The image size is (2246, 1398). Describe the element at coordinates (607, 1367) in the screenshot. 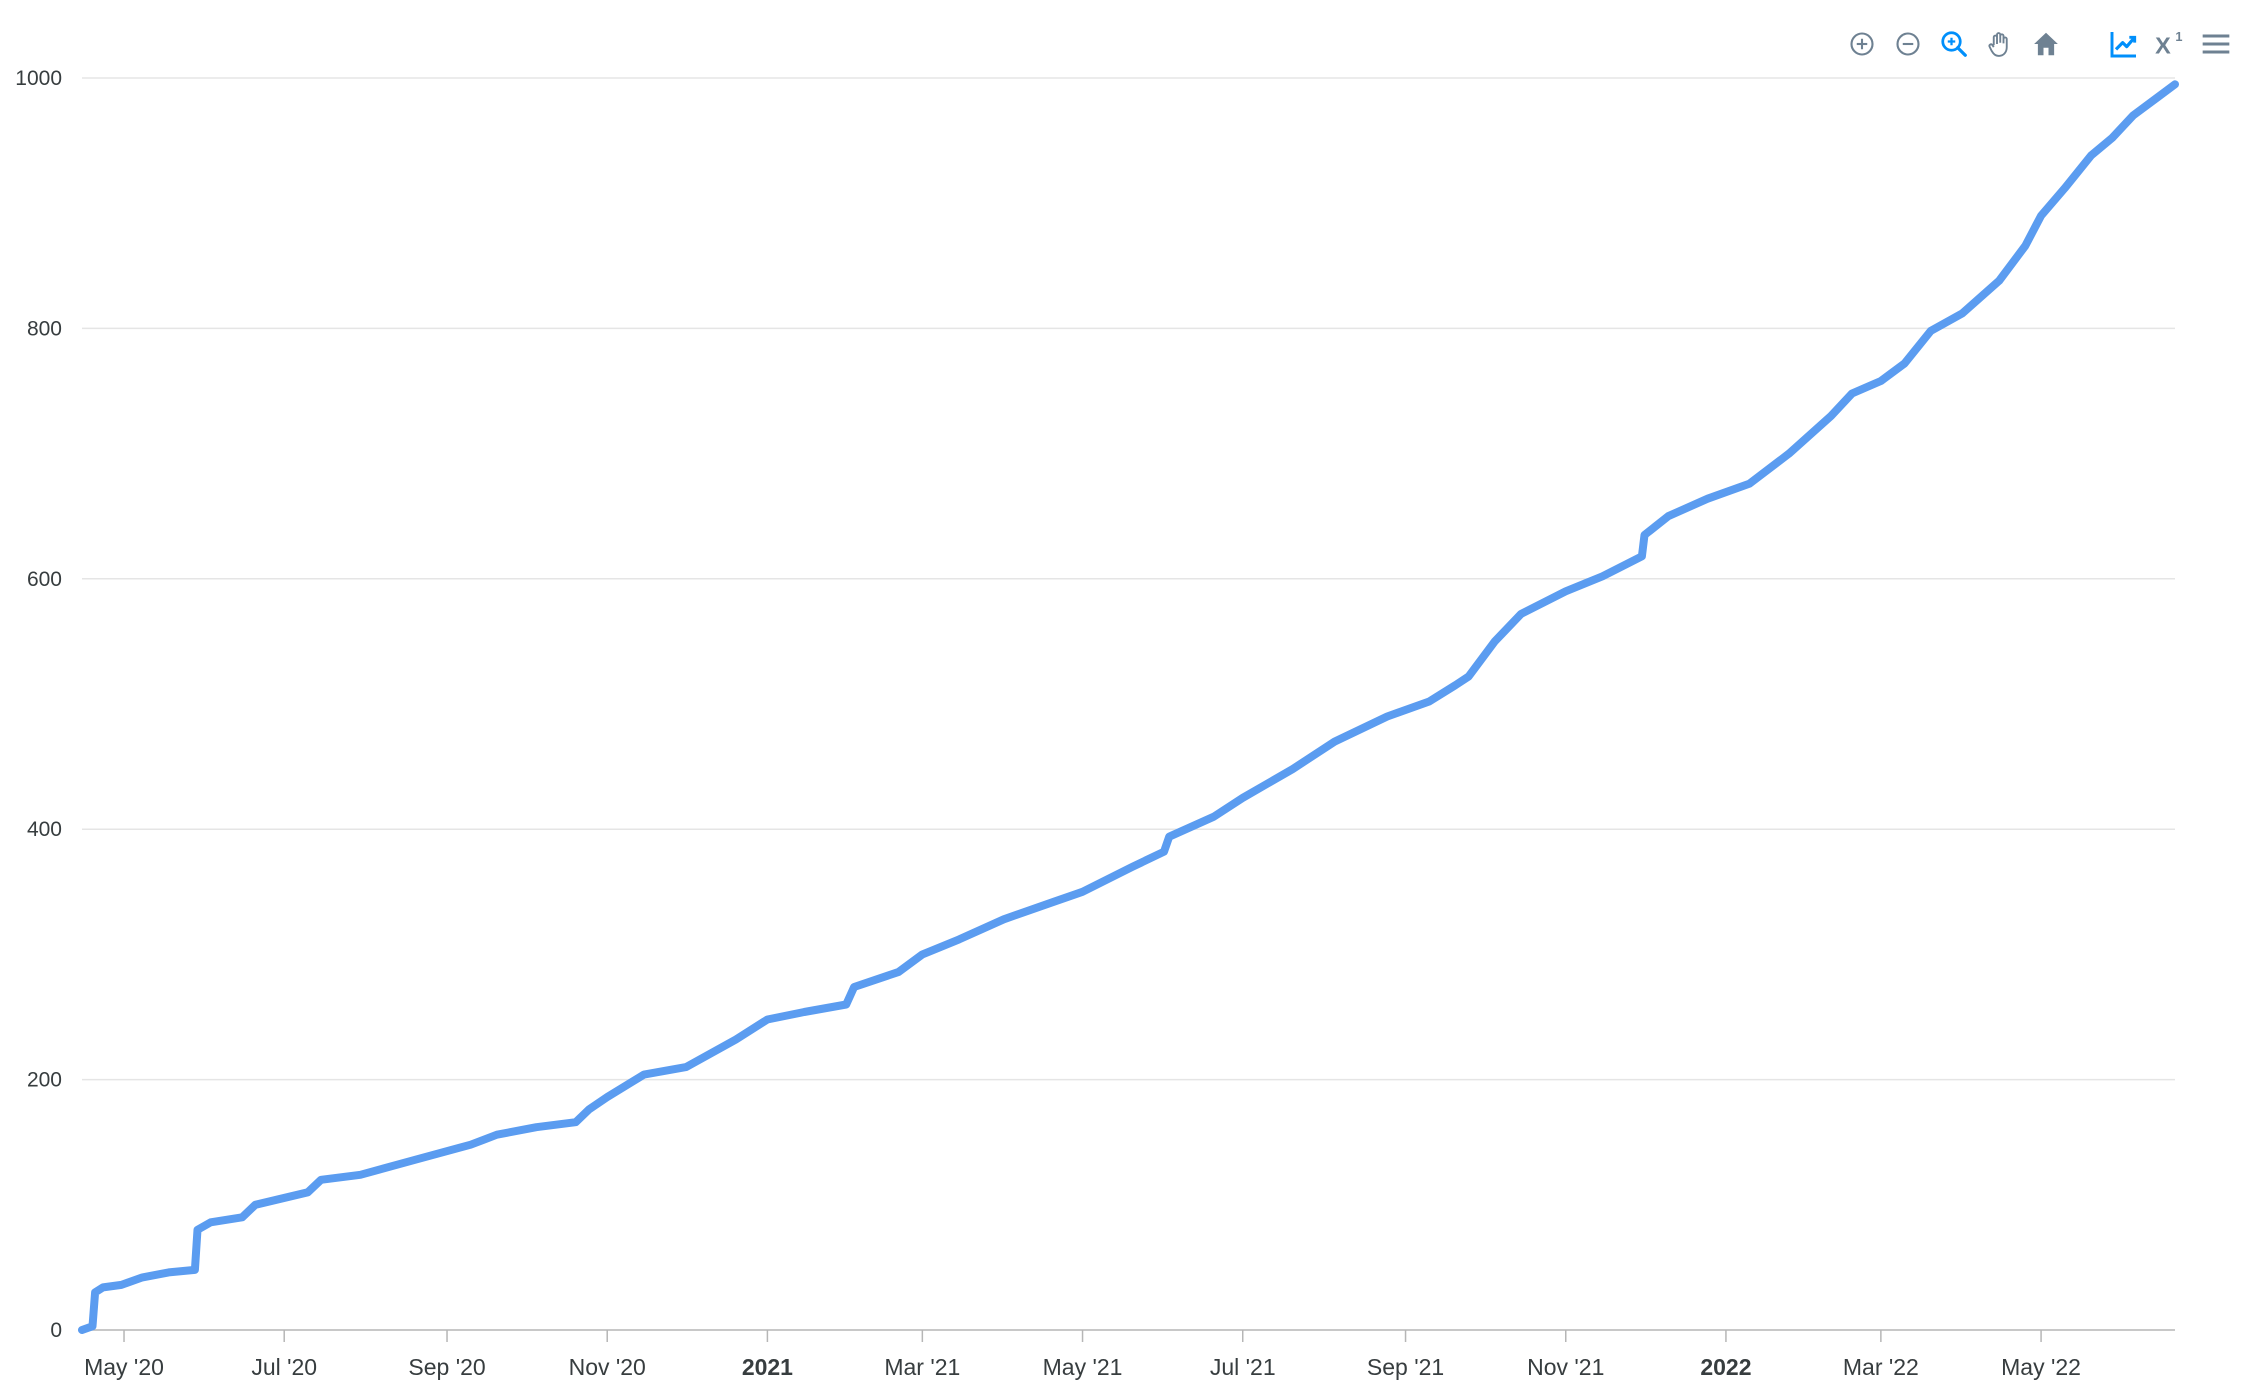

I see `x-tick-label: Nov '20` at that location.